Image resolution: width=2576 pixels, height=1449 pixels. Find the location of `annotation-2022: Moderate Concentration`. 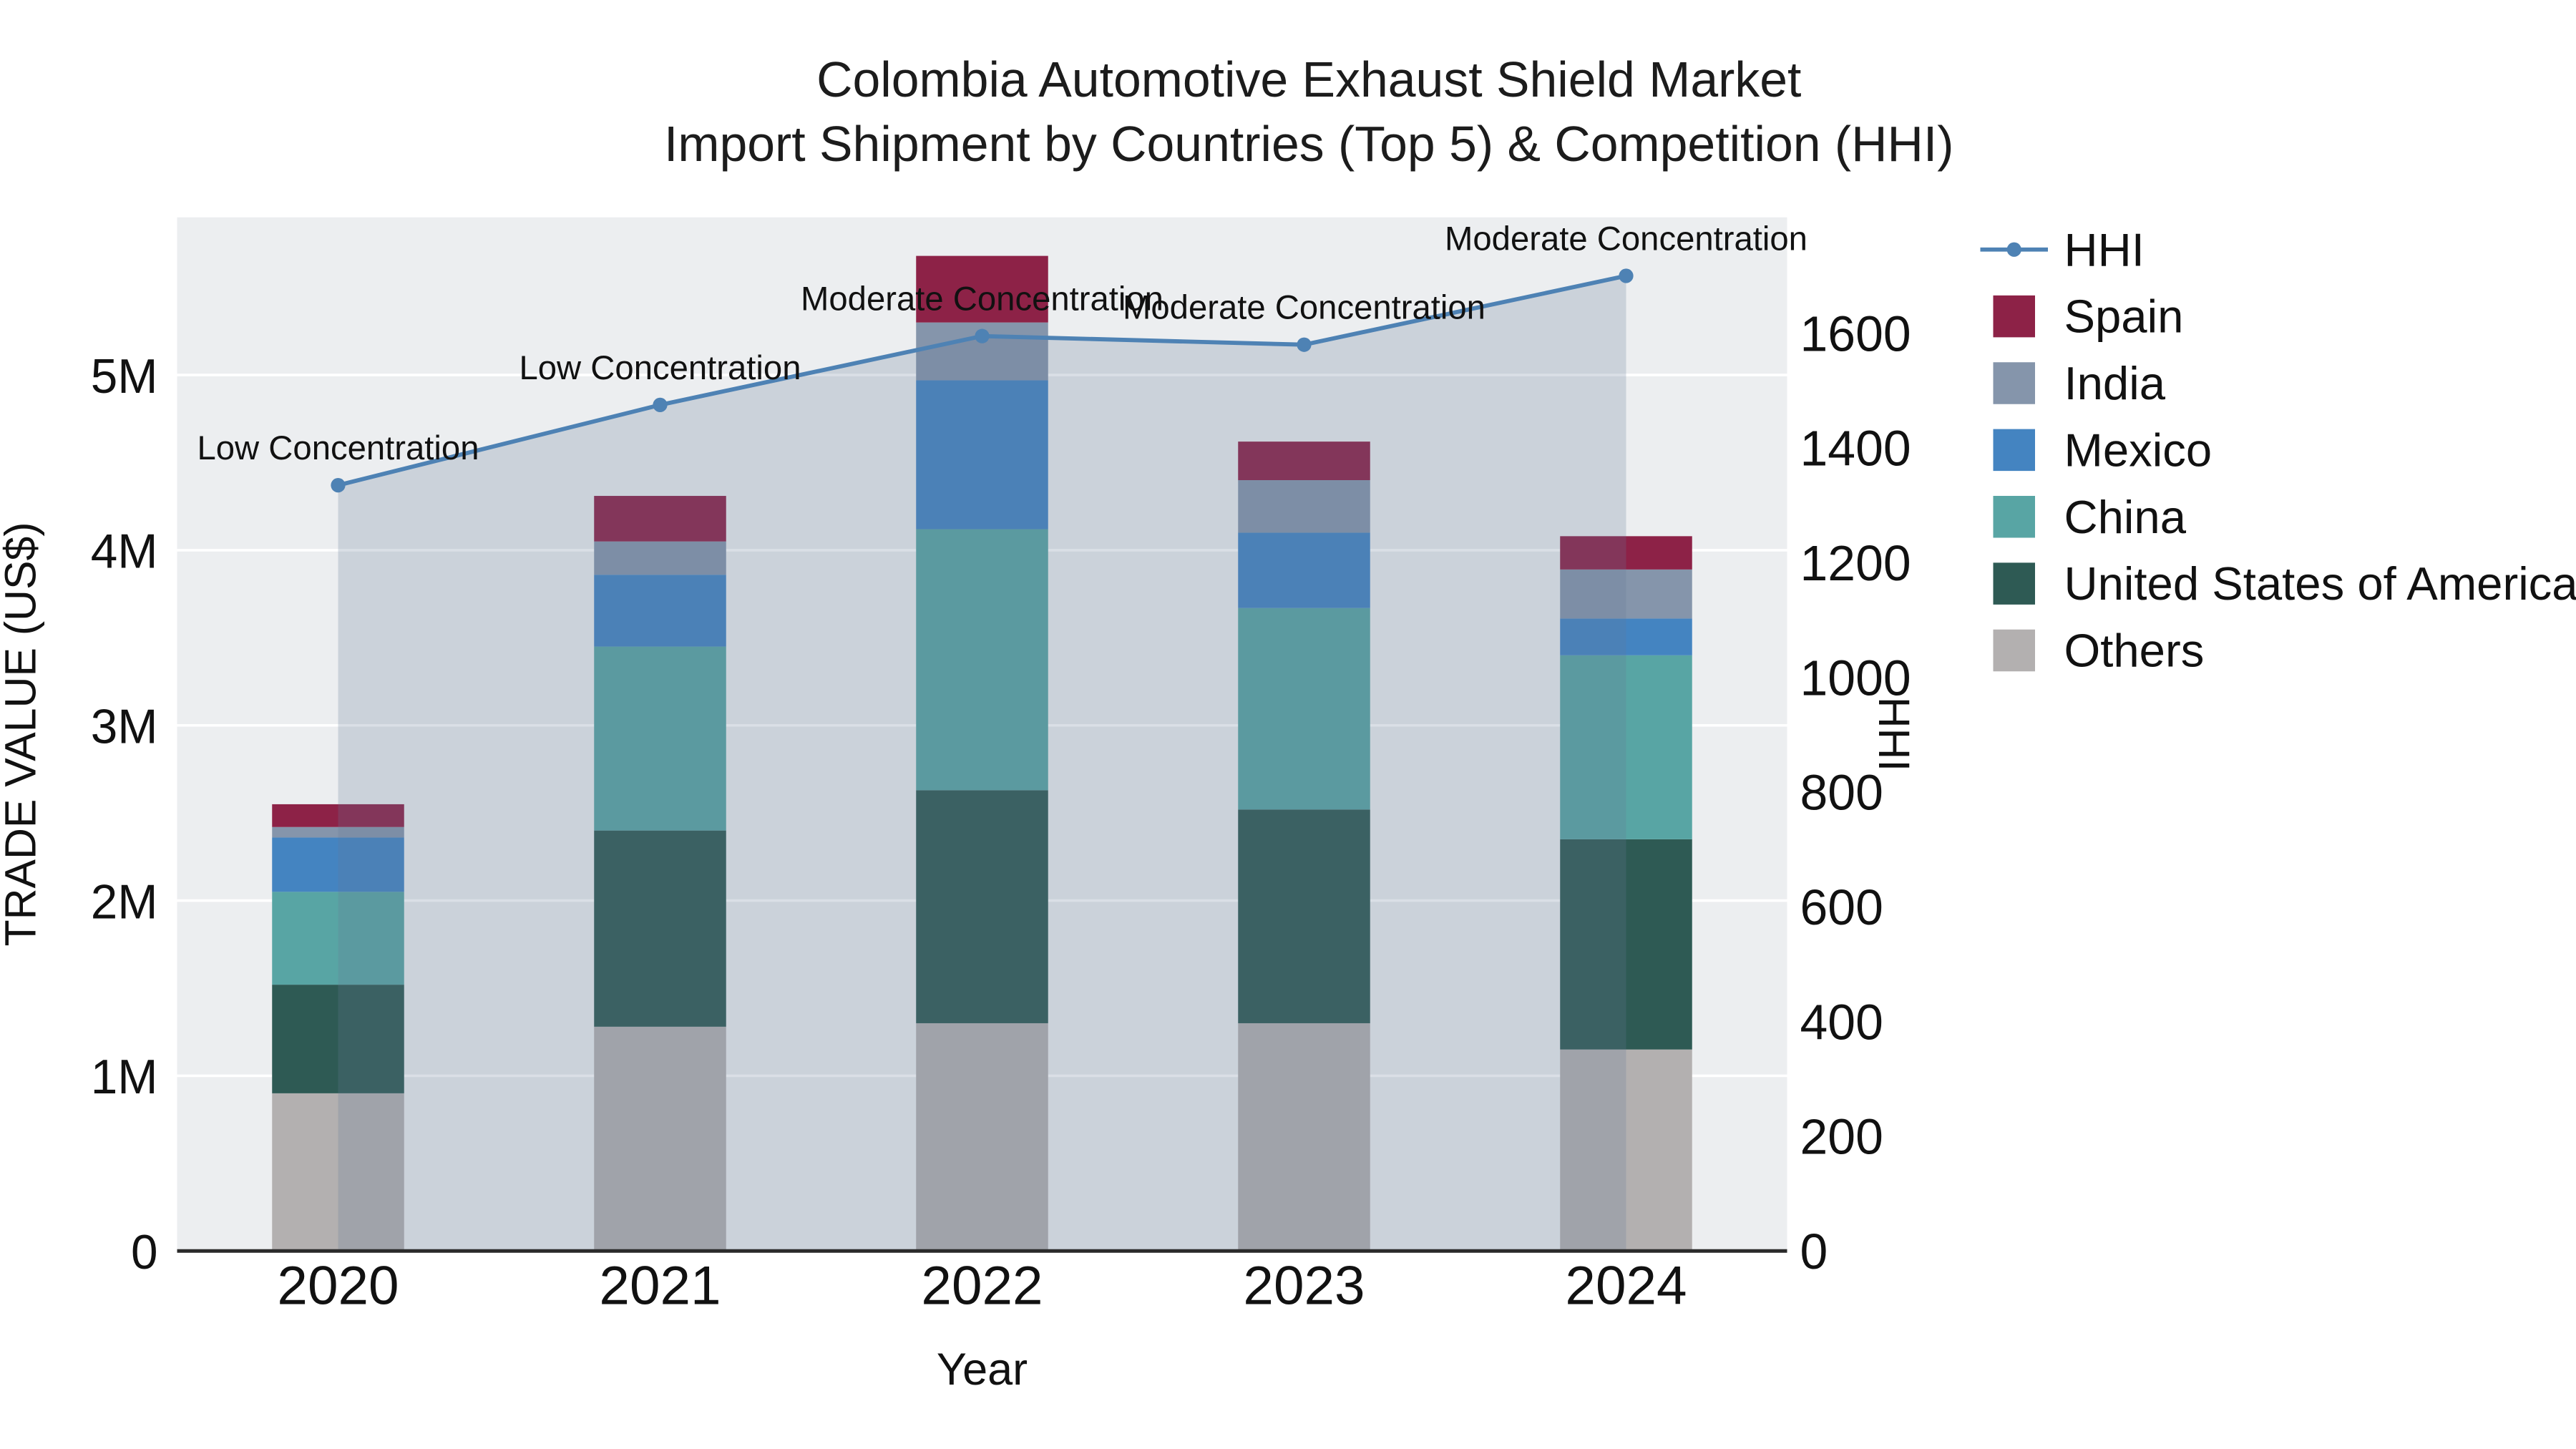

annotation-2022: Moderate Concentration is located at coordinates (982, 299).